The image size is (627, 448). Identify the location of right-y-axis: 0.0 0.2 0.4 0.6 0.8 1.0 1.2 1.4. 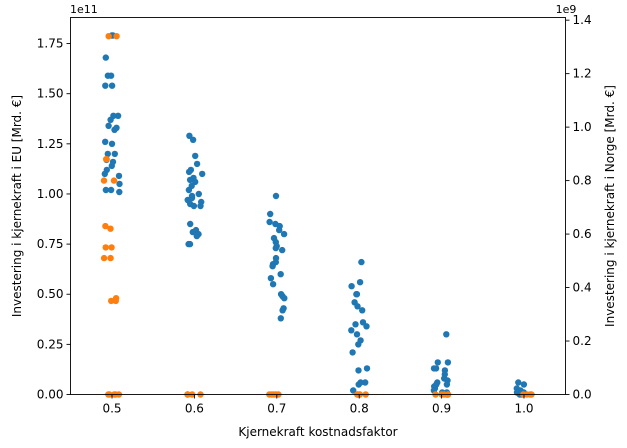
(578, 207).